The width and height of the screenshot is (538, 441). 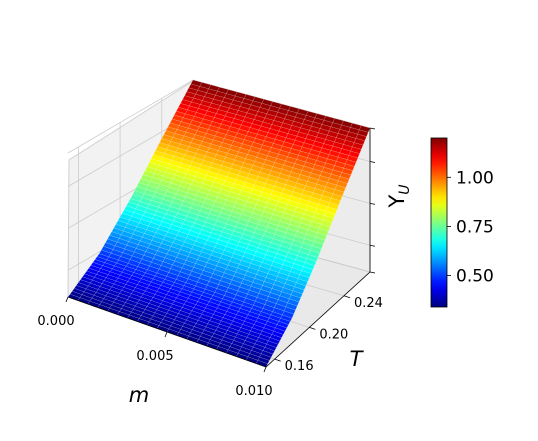 What do you see at coordinates (475, 178) in the screenshot?
I see `colorbar-tick-label: 1.00` at bounding box center [475, 178].